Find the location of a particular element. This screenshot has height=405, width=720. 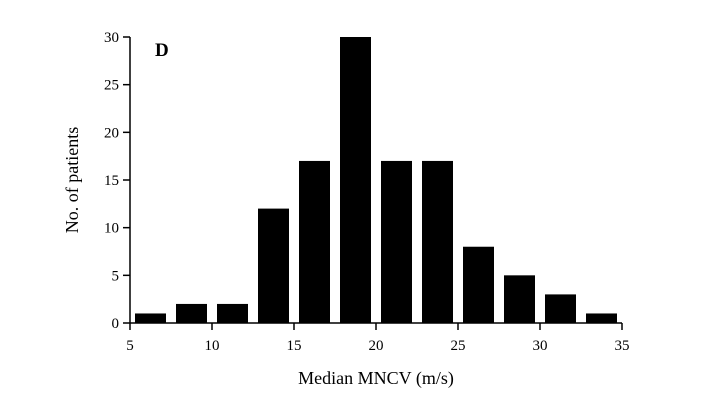

x-tick-label: 15 is located at coordinates (294, 346).